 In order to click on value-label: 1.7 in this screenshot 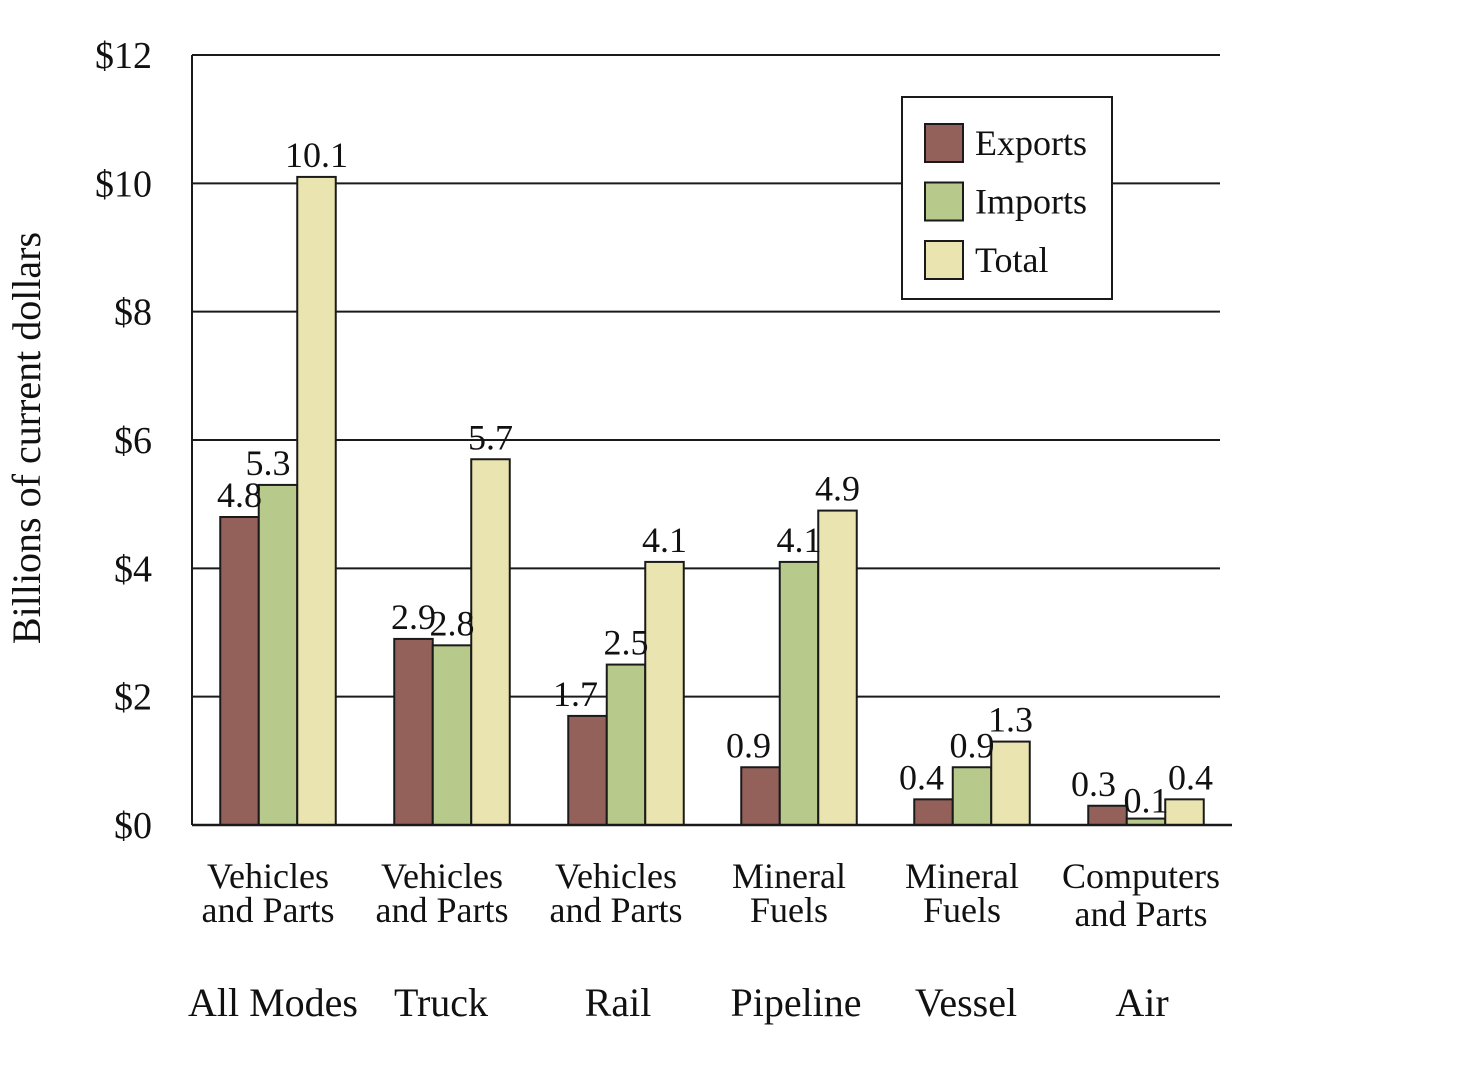, I will do `click(575, 694)`.